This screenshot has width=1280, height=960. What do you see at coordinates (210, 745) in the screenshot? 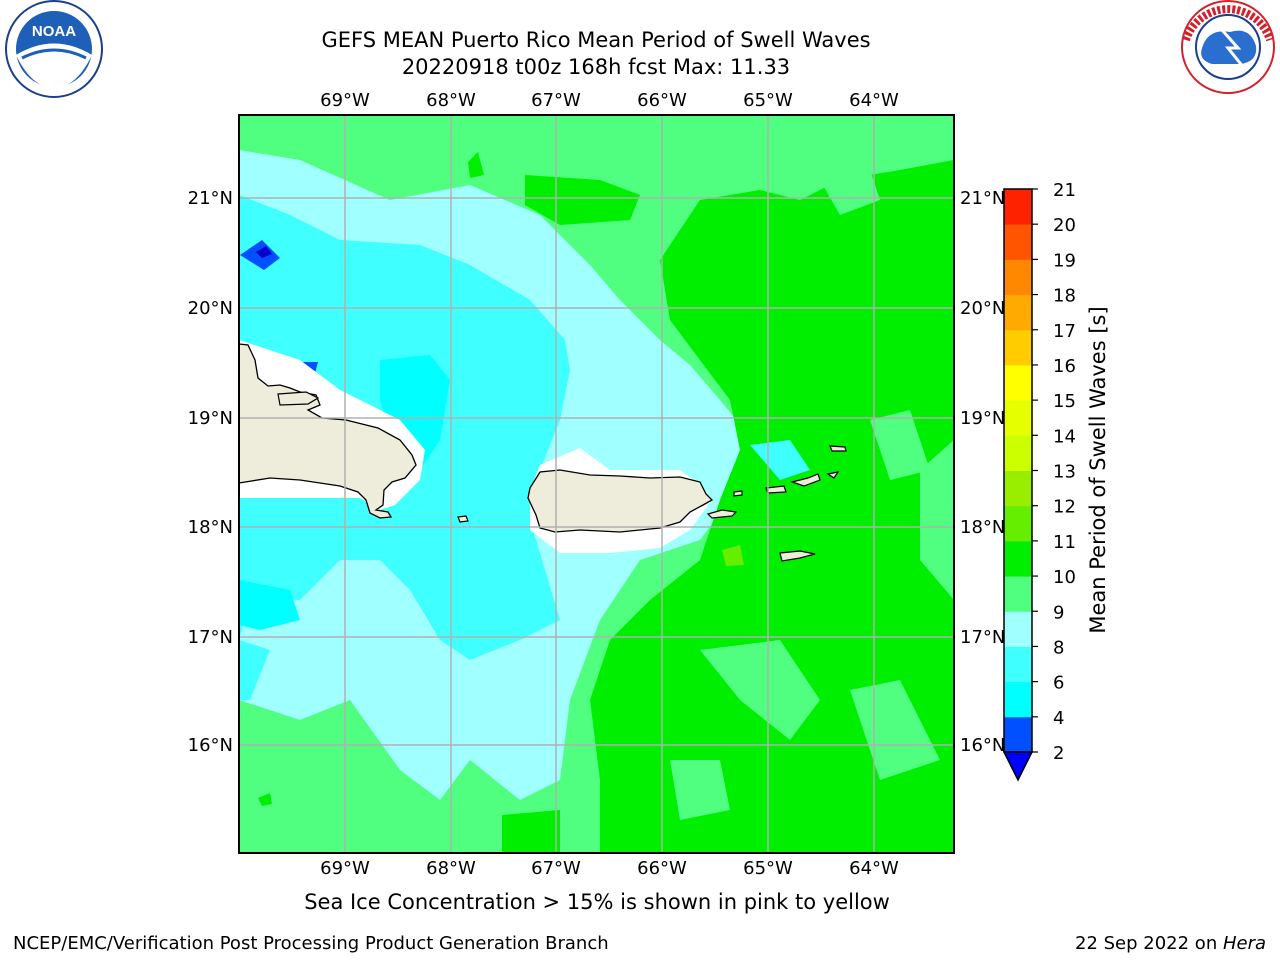
I see `lat-tick-left: 16°N` at bounding box center [210, 745].